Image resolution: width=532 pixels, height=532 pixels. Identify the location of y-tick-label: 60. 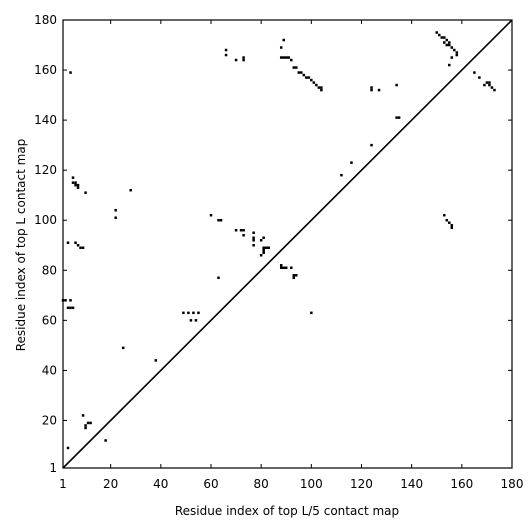
(49, 320).